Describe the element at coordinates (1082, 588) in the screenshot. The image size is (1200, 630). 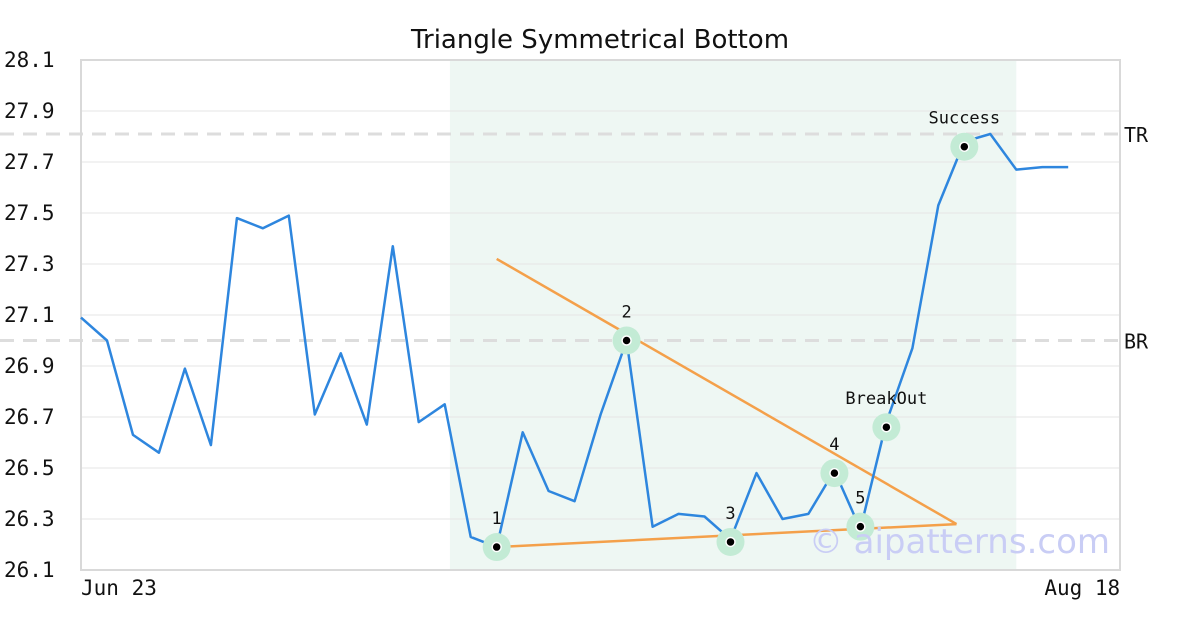
I see `x-tick-label: Aug 18` at that location.